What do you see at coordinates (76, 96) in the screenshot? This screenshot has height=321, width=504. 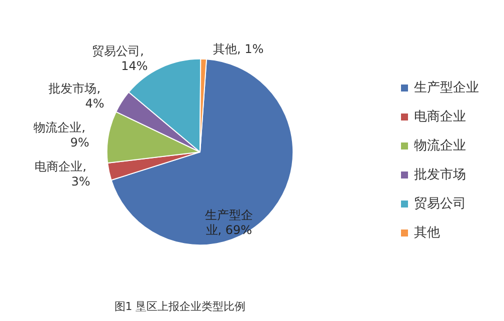 I see `data-label: 批发市场, 4%` at bounding box center [76, 96].